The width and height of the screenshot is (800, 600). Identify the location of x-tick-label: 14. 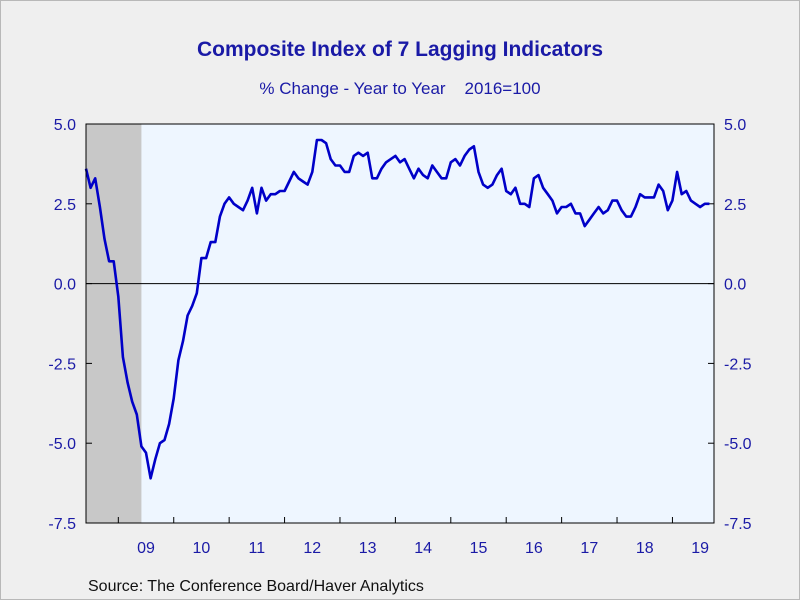
(423, 548).